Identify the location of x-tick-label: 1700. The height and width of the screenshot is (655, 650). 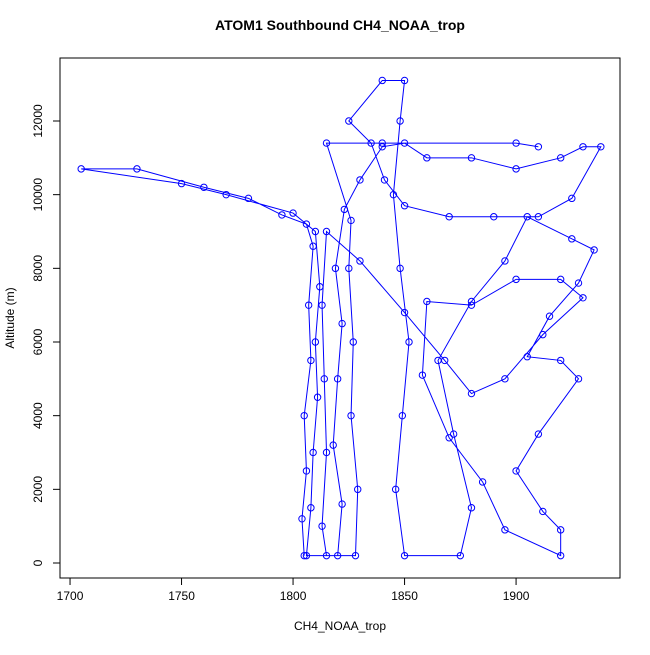
(70, 596).